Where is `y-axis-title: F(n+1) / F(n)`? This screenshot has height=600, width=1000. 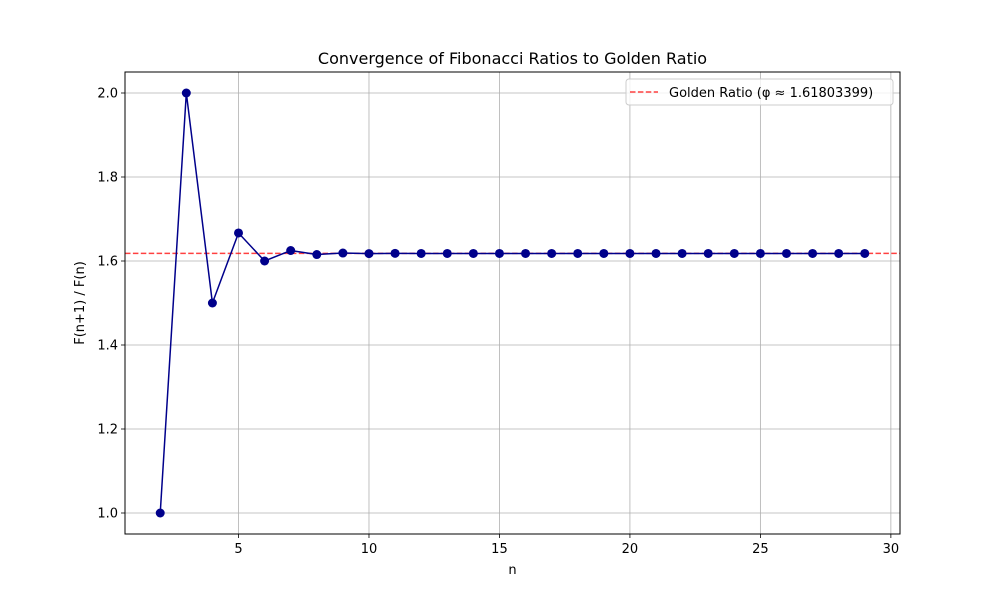 y-axis-title: F(n+1) / F(n) is located at coordinates (80, 303).